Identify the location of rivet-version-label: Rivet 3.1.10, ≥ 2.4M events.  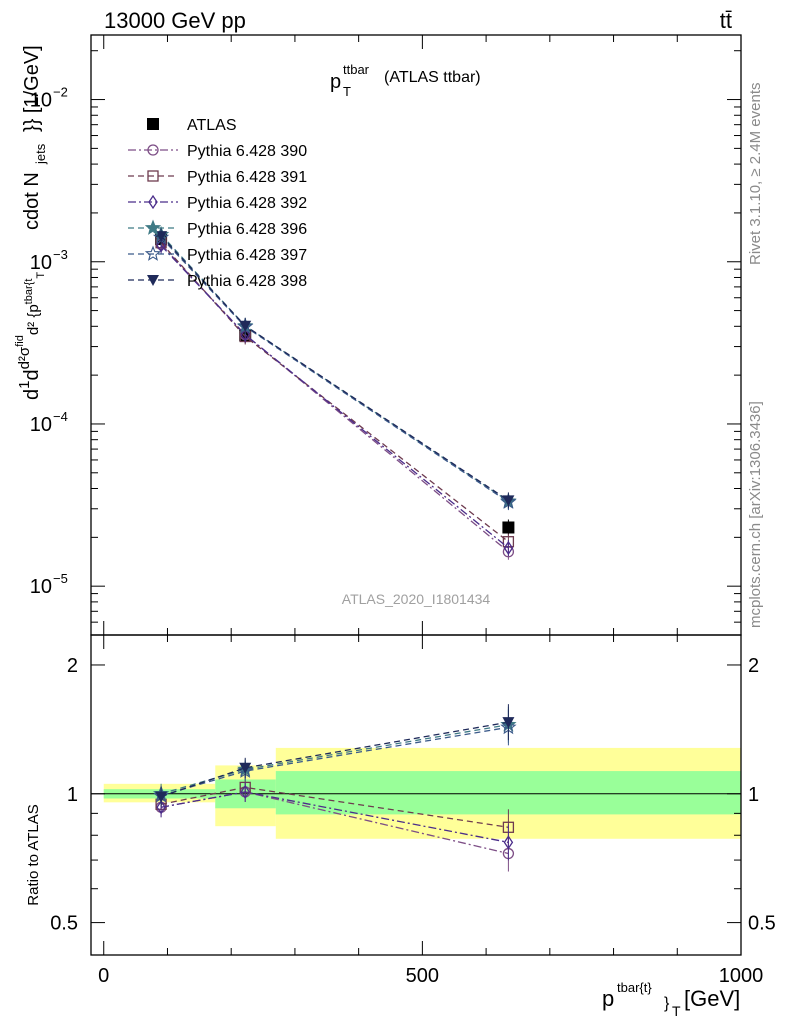
(755, 174).